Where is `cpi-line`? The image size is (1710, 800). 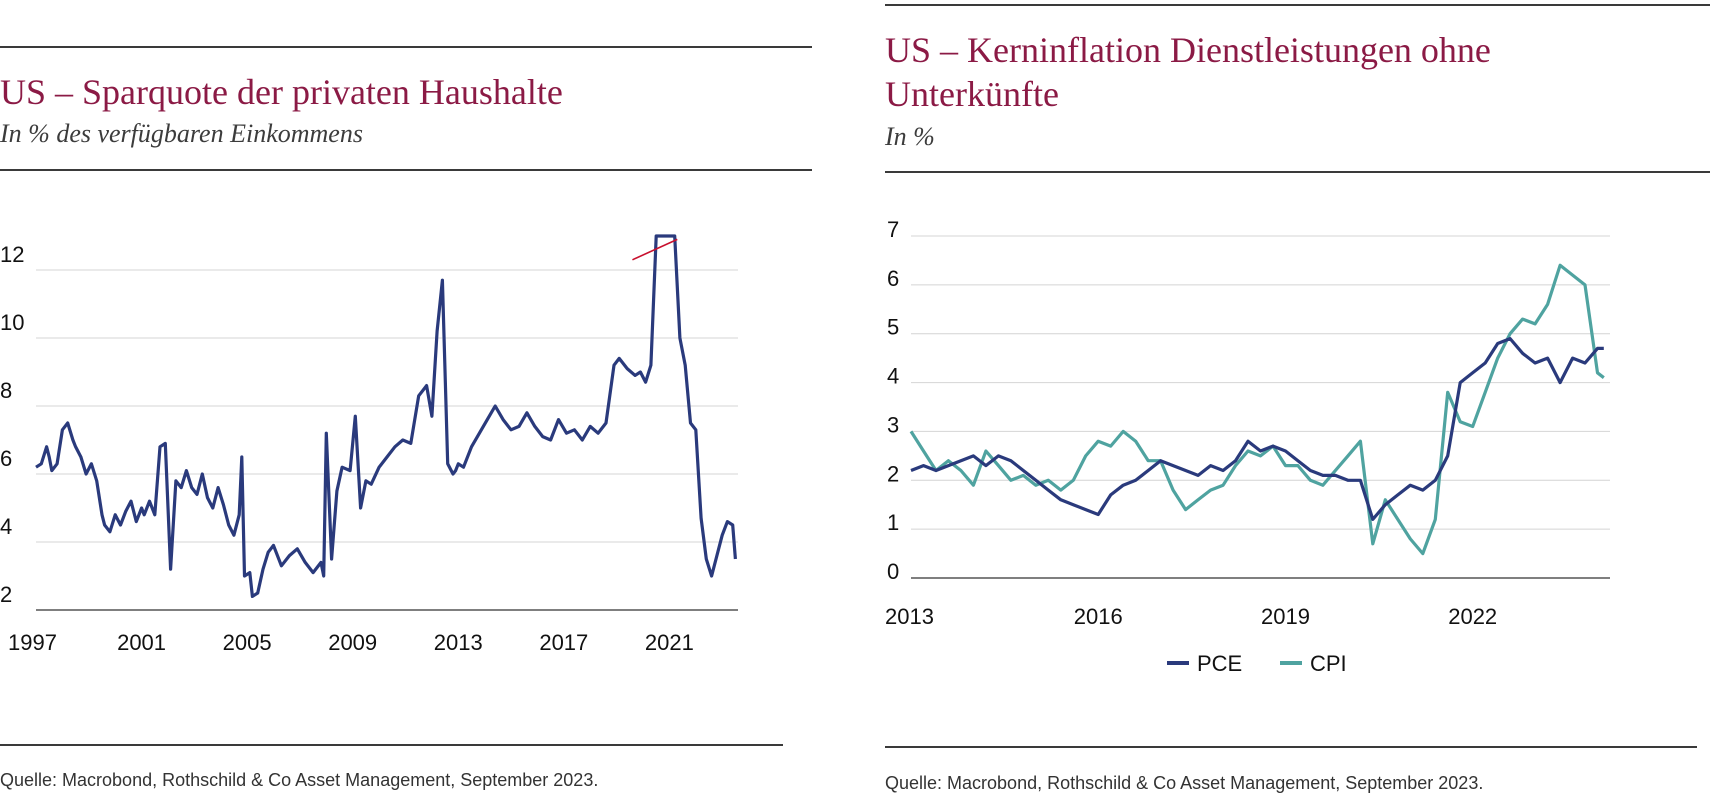
cpi-line is located at coordinates (1257, 409).